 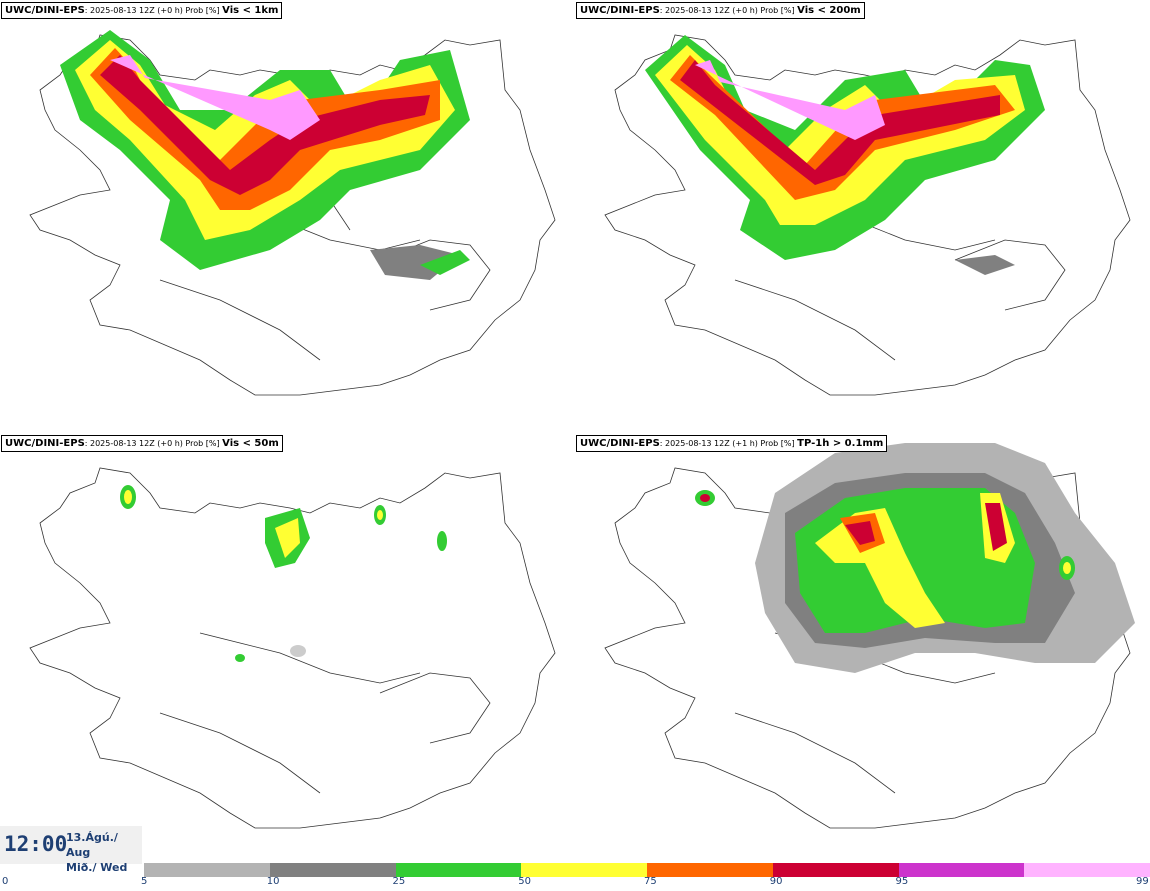 What do you see at coordinates (650, 881) in the screenshot?
I see `colorbar-label: 75` at bounding box center [650, 881].